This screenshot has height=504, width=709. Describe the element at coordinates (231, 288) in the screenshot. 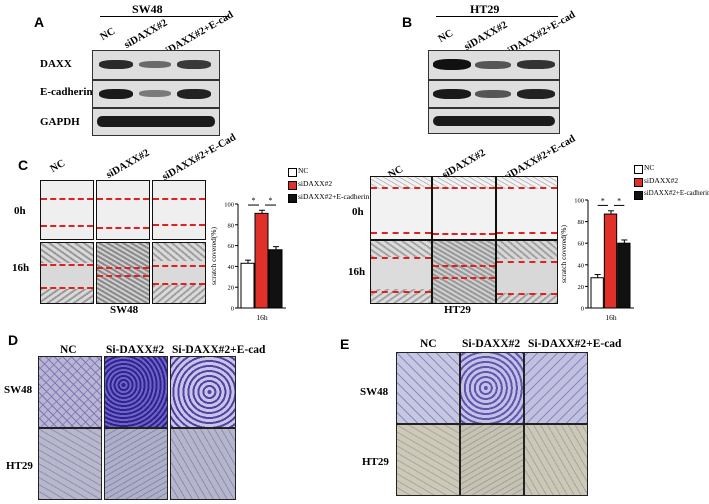

I see `y-tick-label: 20` at that location.